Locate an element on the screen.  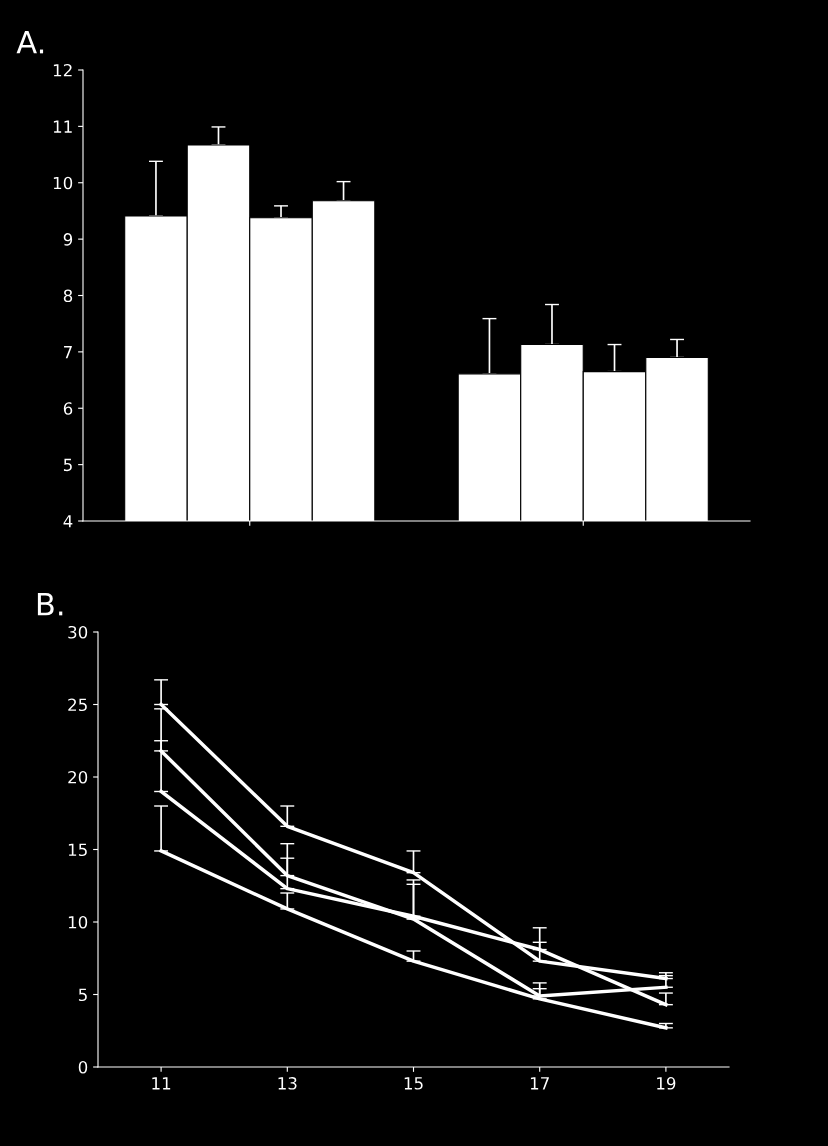
chart-title: B. is located at coordinates (50, 604).